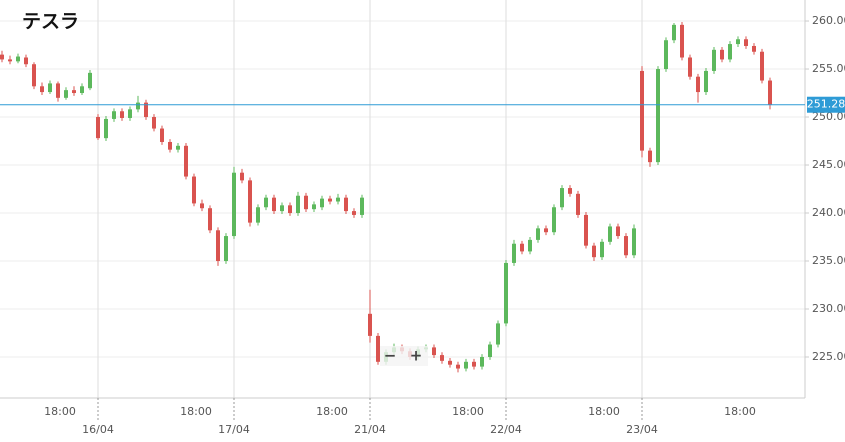  I want to click on date-label: 17/04, so click(234, 429).